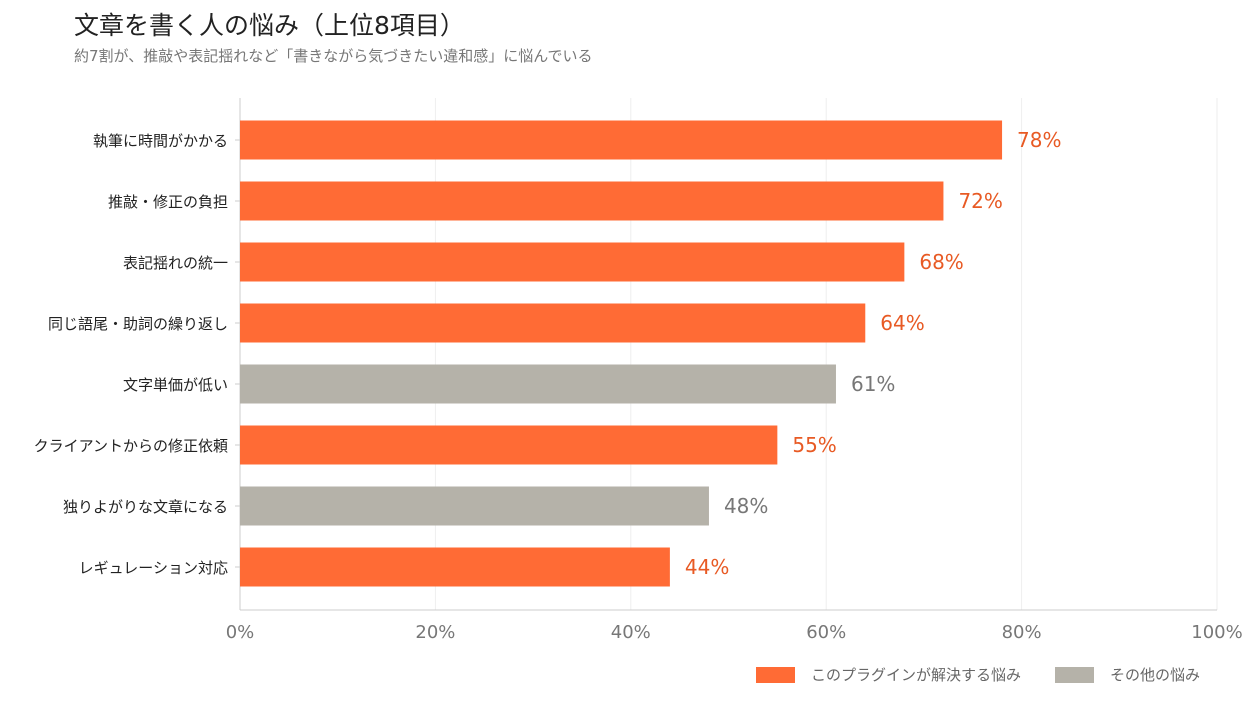 Image resolution: width=1255 pixels, height=705 pixels. Describe the element at coordinates (168, 202) in the screenshot. I see `category-label-2: 推敲・修正の負担` at that location.